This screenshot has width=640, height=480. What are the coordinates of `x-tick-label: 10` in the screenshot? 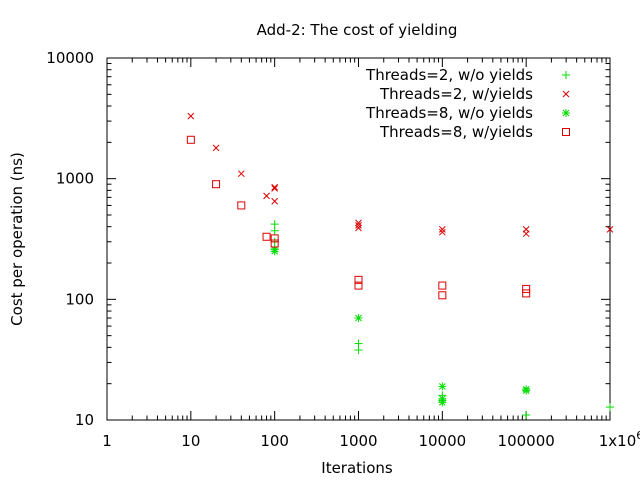 It's located at (190, 441).